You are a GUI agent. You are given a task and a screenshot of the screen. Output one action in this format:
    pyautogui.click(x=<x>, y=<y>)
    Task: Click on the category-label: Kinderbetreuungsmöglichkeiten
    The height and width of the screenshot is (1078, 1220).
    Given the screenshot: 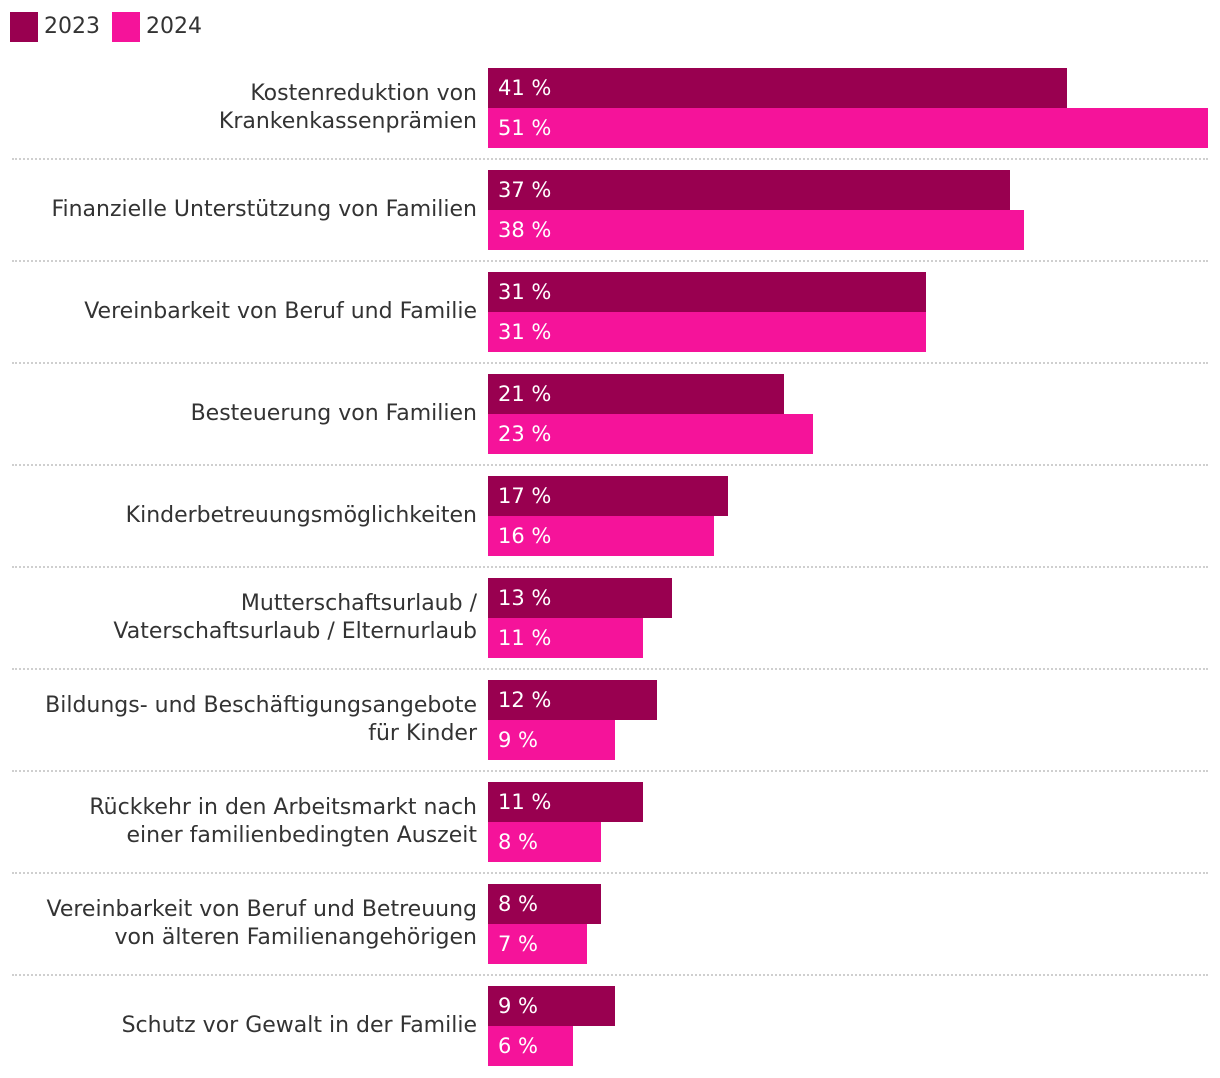 What is the action you would take?
    pyautogui.click(x=242, y=516)
    